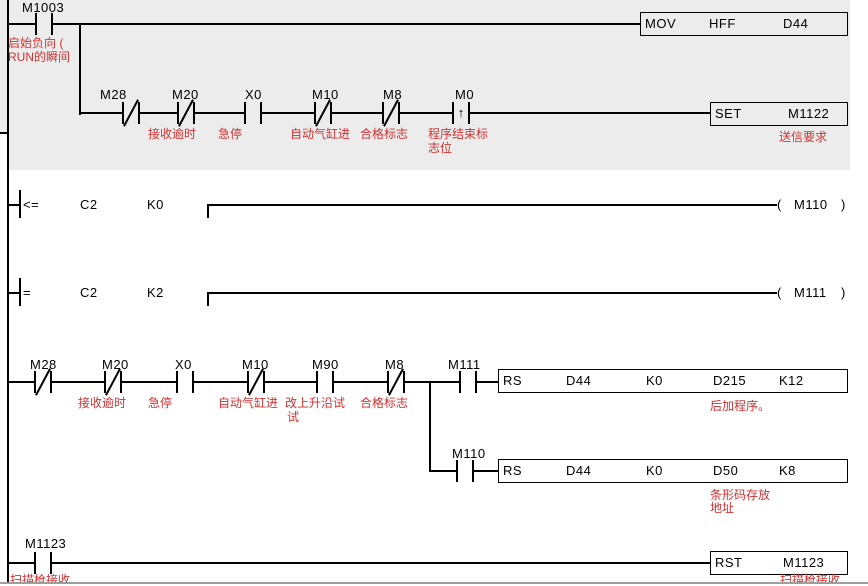 Image resolution: width=868 pixels, height=586 pixels. What do you see at coordinates (722, 508) in the screenshot?
I see `comment-d50-line2: 地址` at bounding box center [722, 508].